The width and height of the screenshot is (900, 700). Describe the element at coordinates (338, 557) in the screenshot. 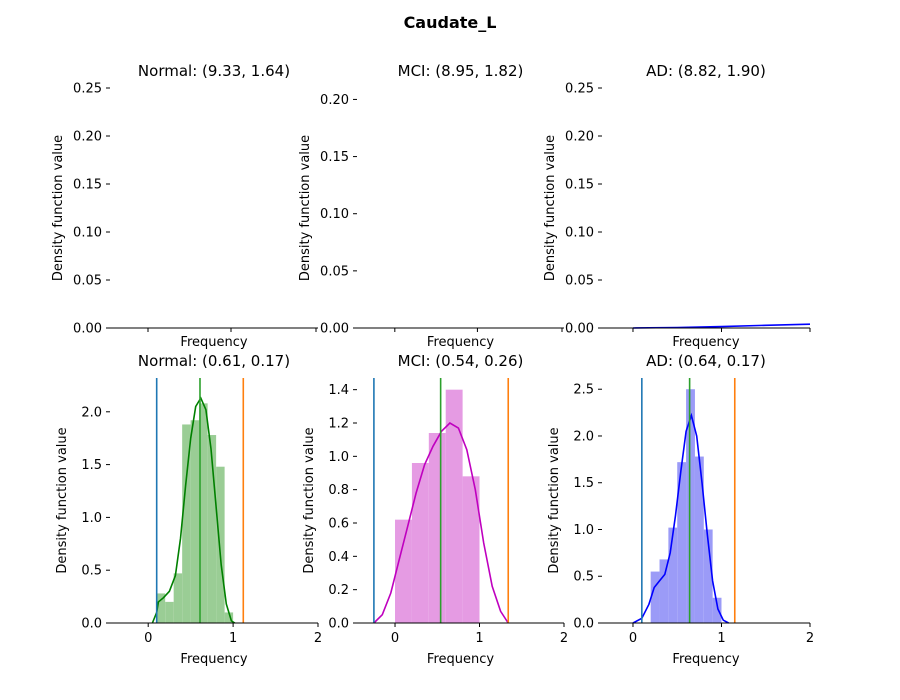

I see `y-tick-label: 0.4` at that location.